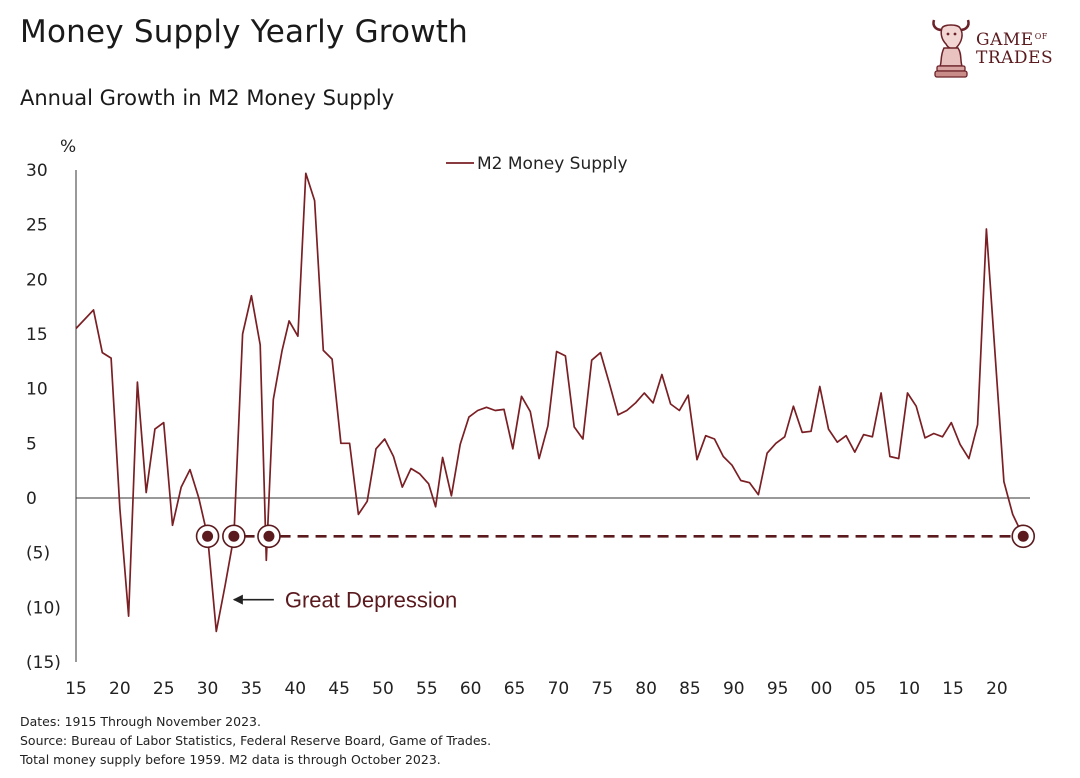 This screenshot has width=1080, height=778. I want to click on y-axis-ticks: 30 25 20 15 10 5 0 (5) (10) (15), so click(43, 417).